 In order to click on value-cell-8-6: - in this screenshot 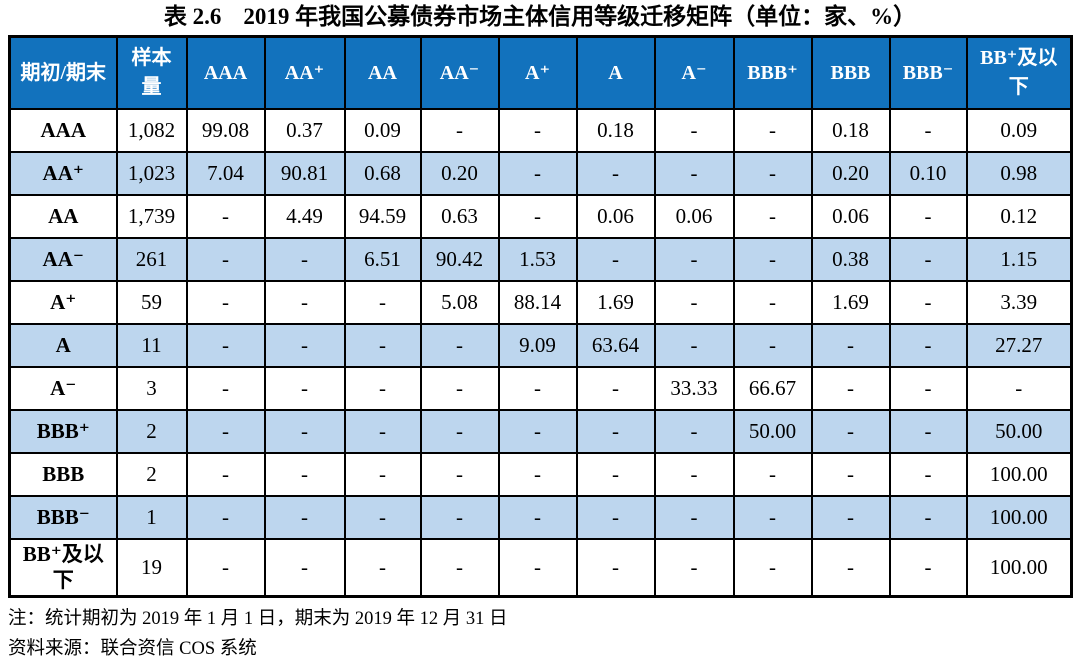, I will do `click(694, 474)`.